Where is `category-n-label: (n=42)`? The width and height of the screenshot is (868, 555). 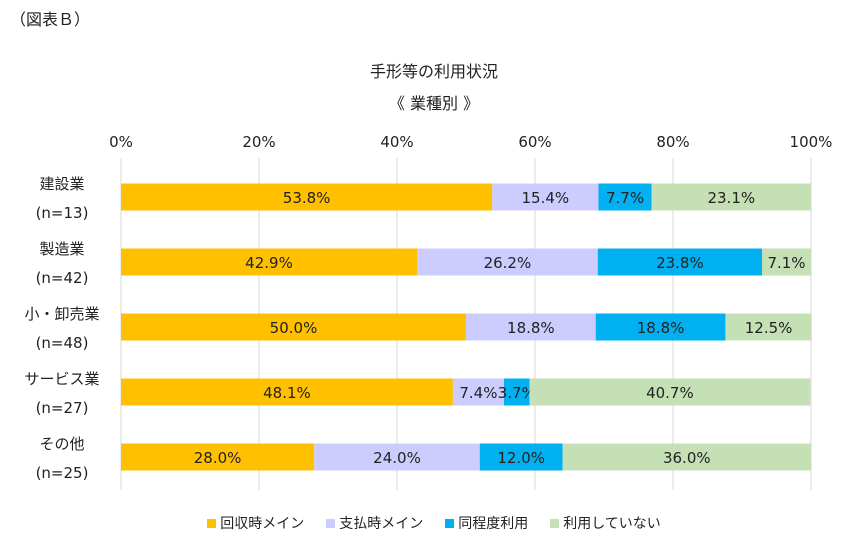
category-n-label: (n=42) is located at coordinates (62, 278).